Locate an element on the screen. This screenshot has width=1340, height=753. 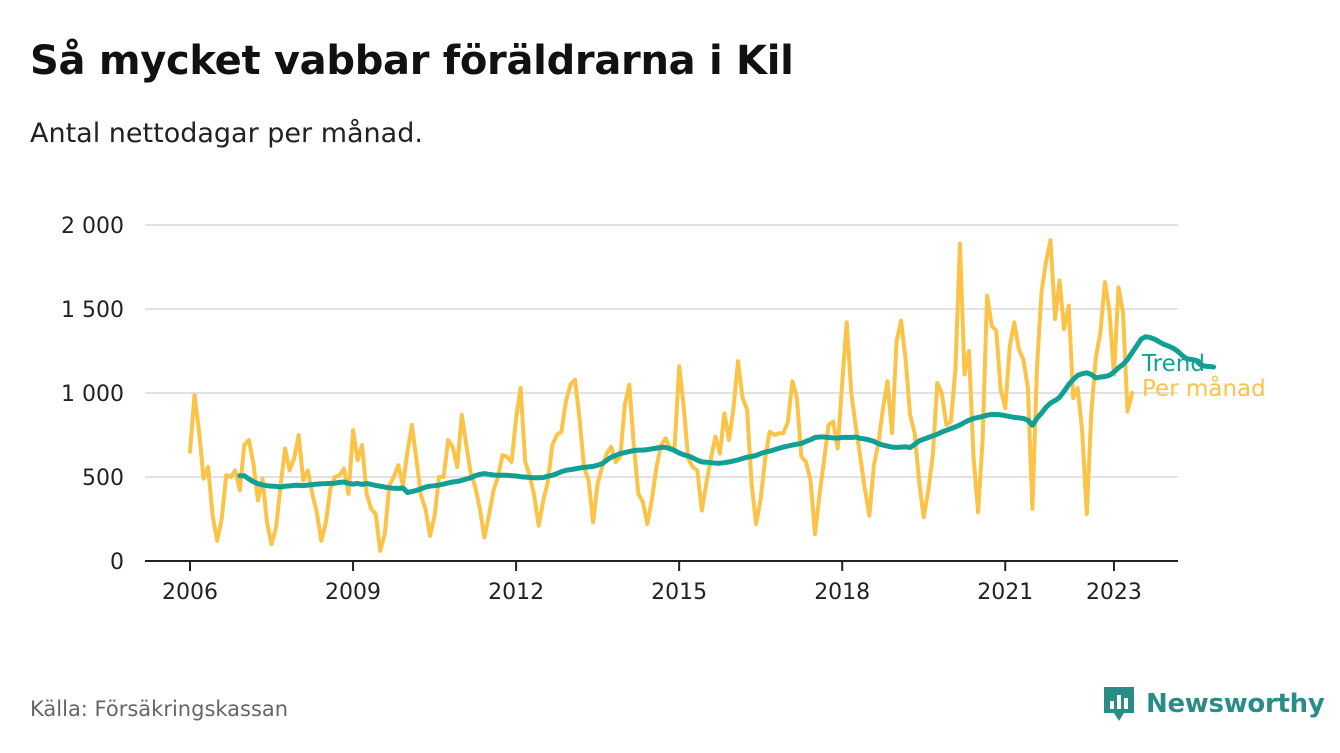
y-axis-ticks: 0 500 1 000 1 500 2 000 is located at coordinates (92, 394).